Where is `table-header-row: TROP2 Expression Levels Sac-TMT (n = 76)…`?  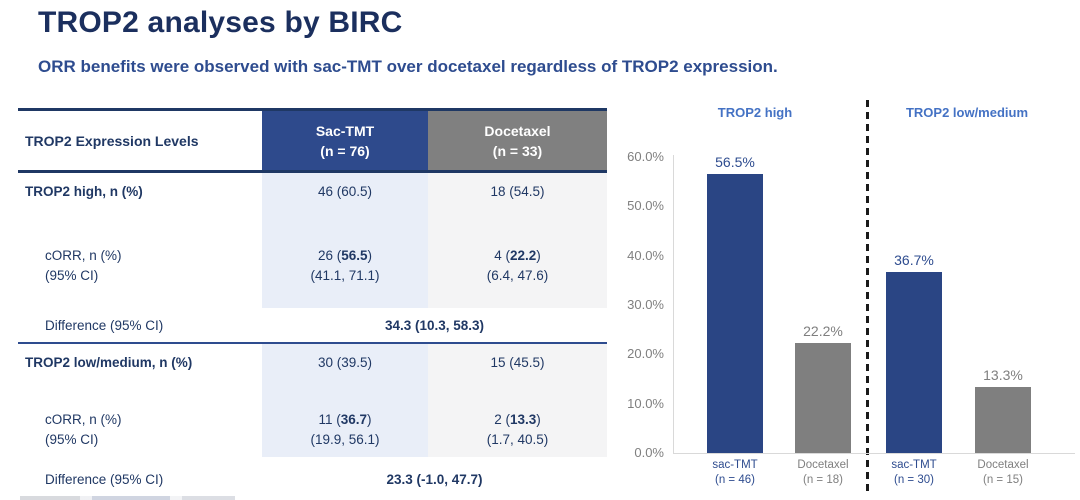
table-header-row: TROP2 Expression Levels Sac-TMT (n = 76)… is located at coordinates (312, 140).